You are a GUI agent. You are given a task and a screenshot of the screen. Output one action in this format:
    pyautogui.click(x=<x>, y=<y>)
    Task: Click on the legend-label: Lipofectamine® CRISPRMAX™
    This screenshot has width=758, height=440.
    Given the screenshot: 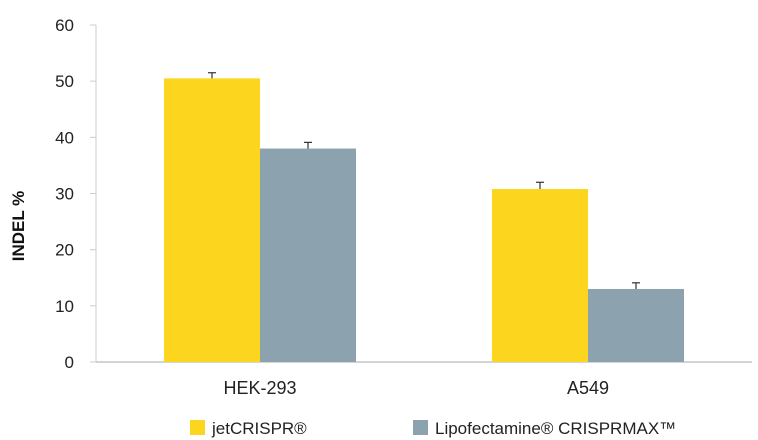 What is the action you would take?
    pyautogui.click(x=555, y=428)
    